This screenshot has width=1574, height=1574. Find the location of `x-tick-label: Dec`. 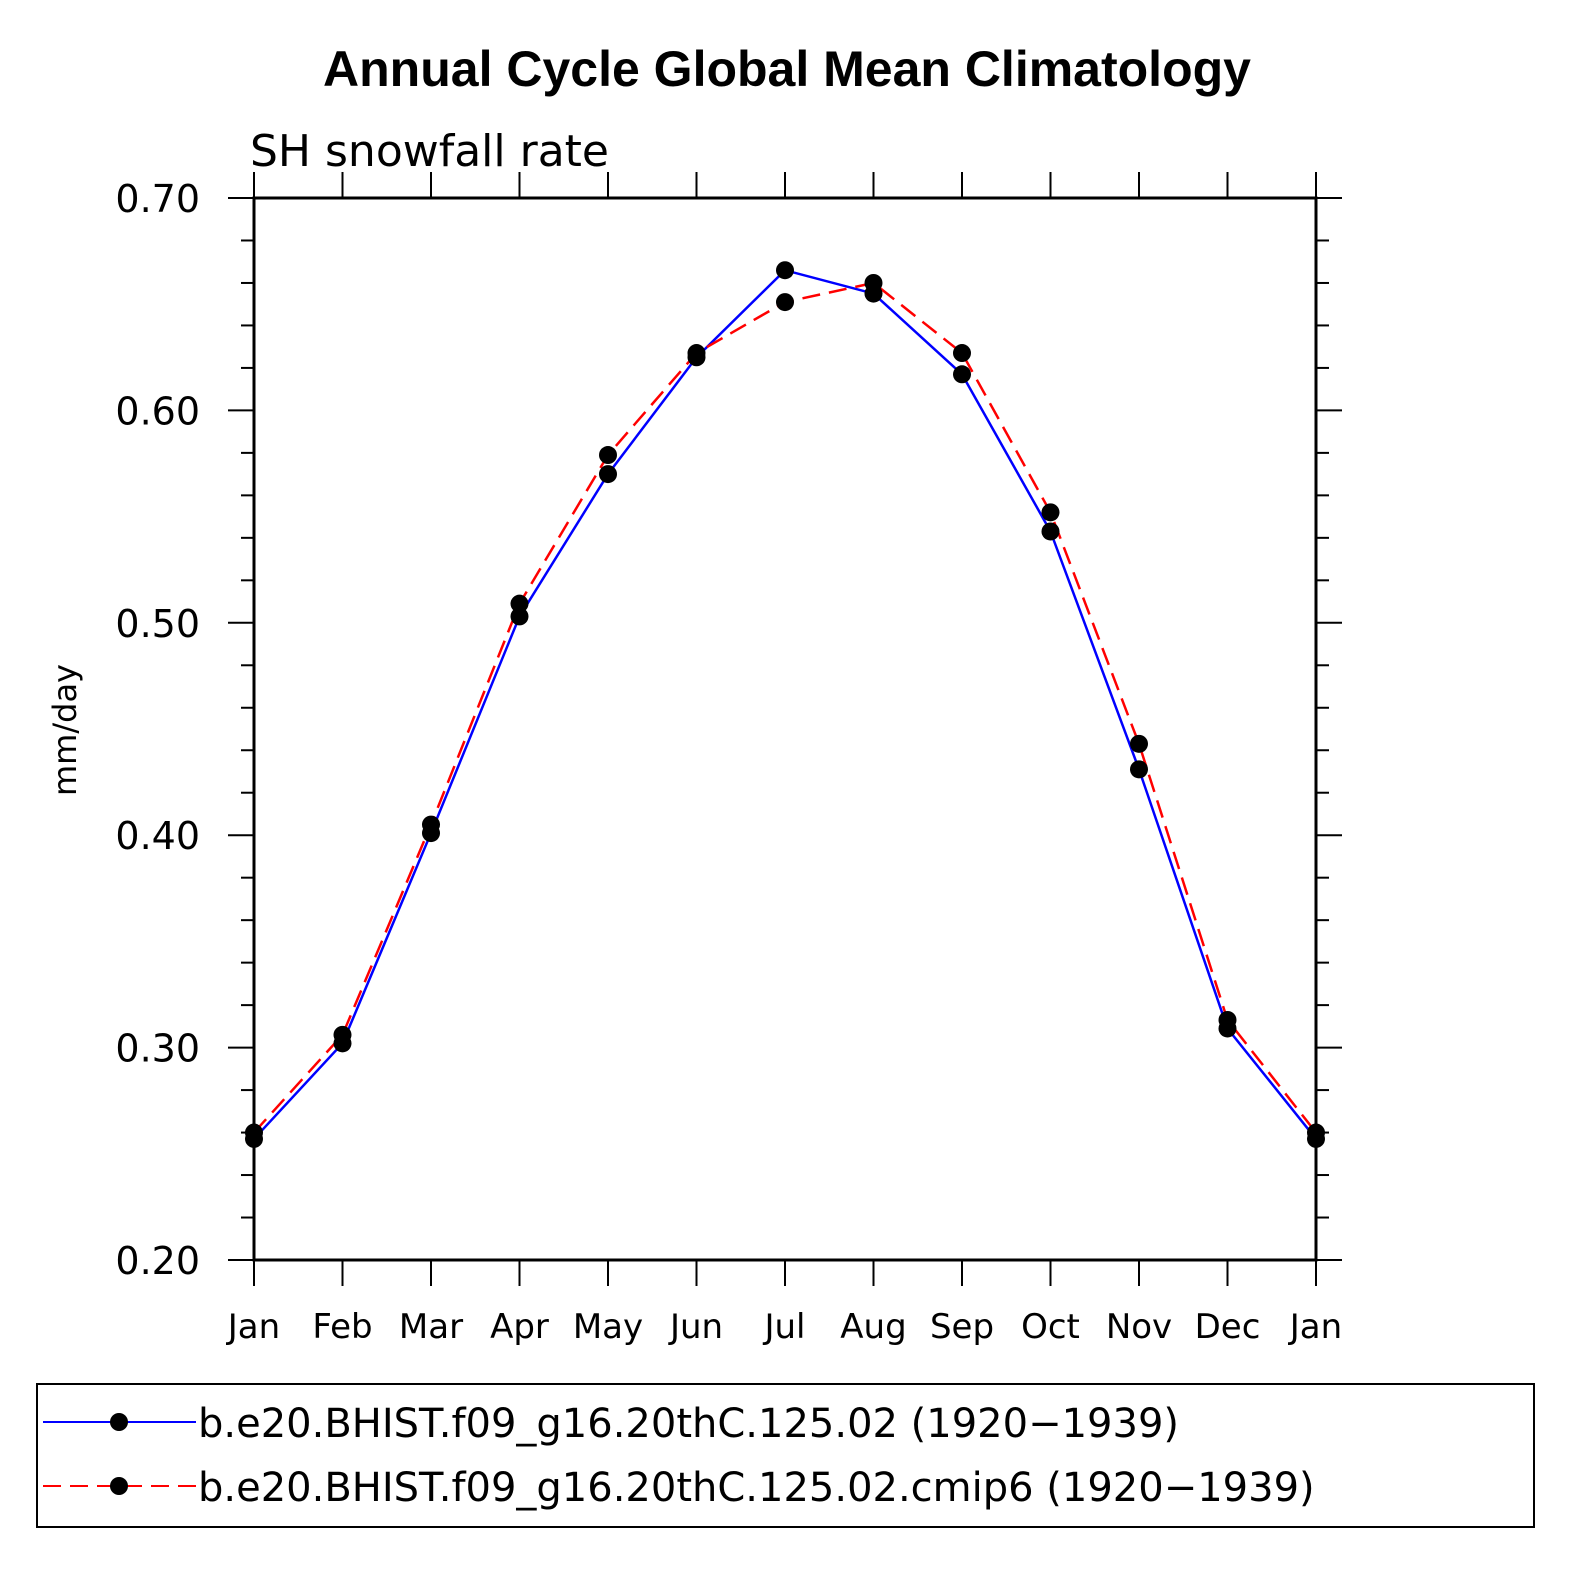

x-tick-label: Dec is located at coordinates (1228, 1327).